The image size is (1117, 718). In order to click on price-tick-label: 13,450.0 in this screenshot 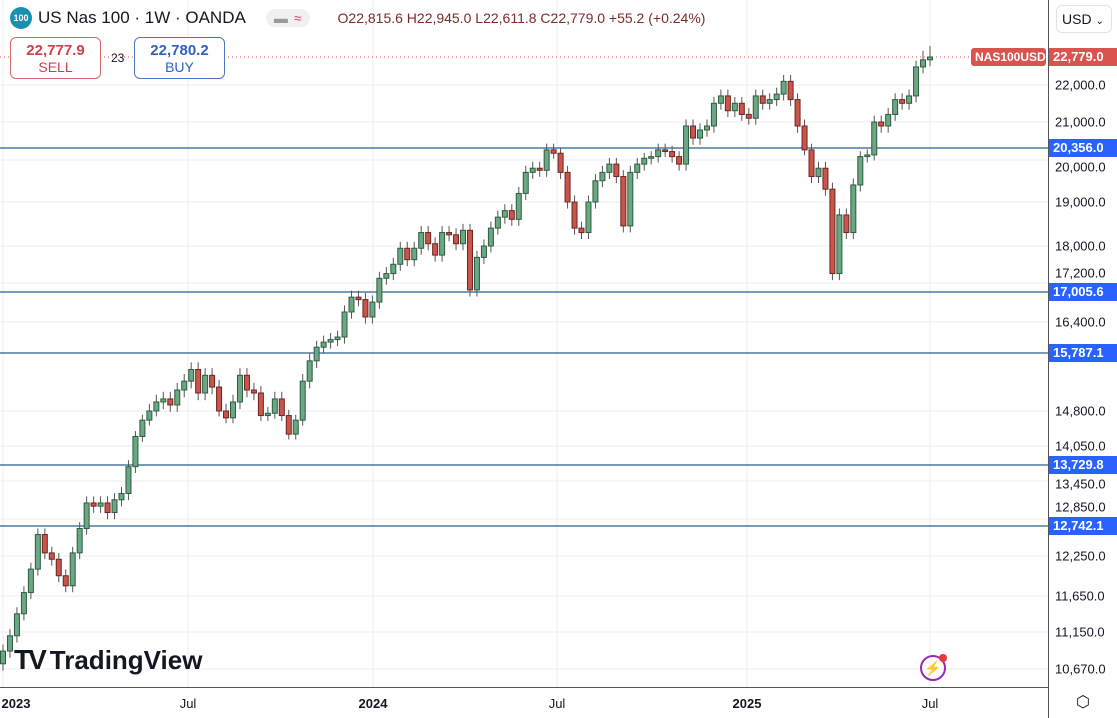, I will do `click(1080, 484)`.